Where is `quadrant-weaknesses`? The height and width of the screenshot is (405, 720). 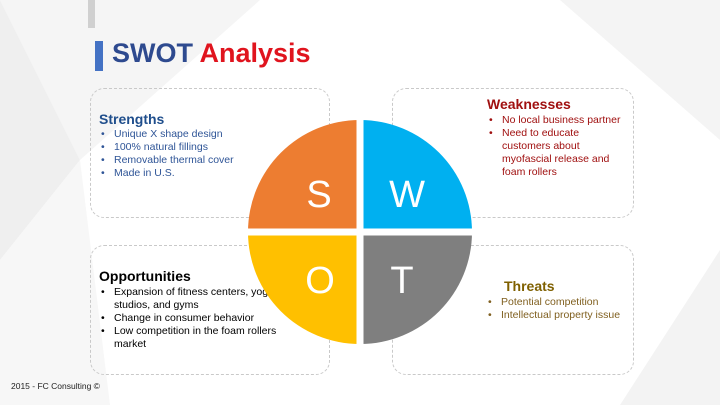 quadrant-weaknesses is located at coordinates (416, 176).